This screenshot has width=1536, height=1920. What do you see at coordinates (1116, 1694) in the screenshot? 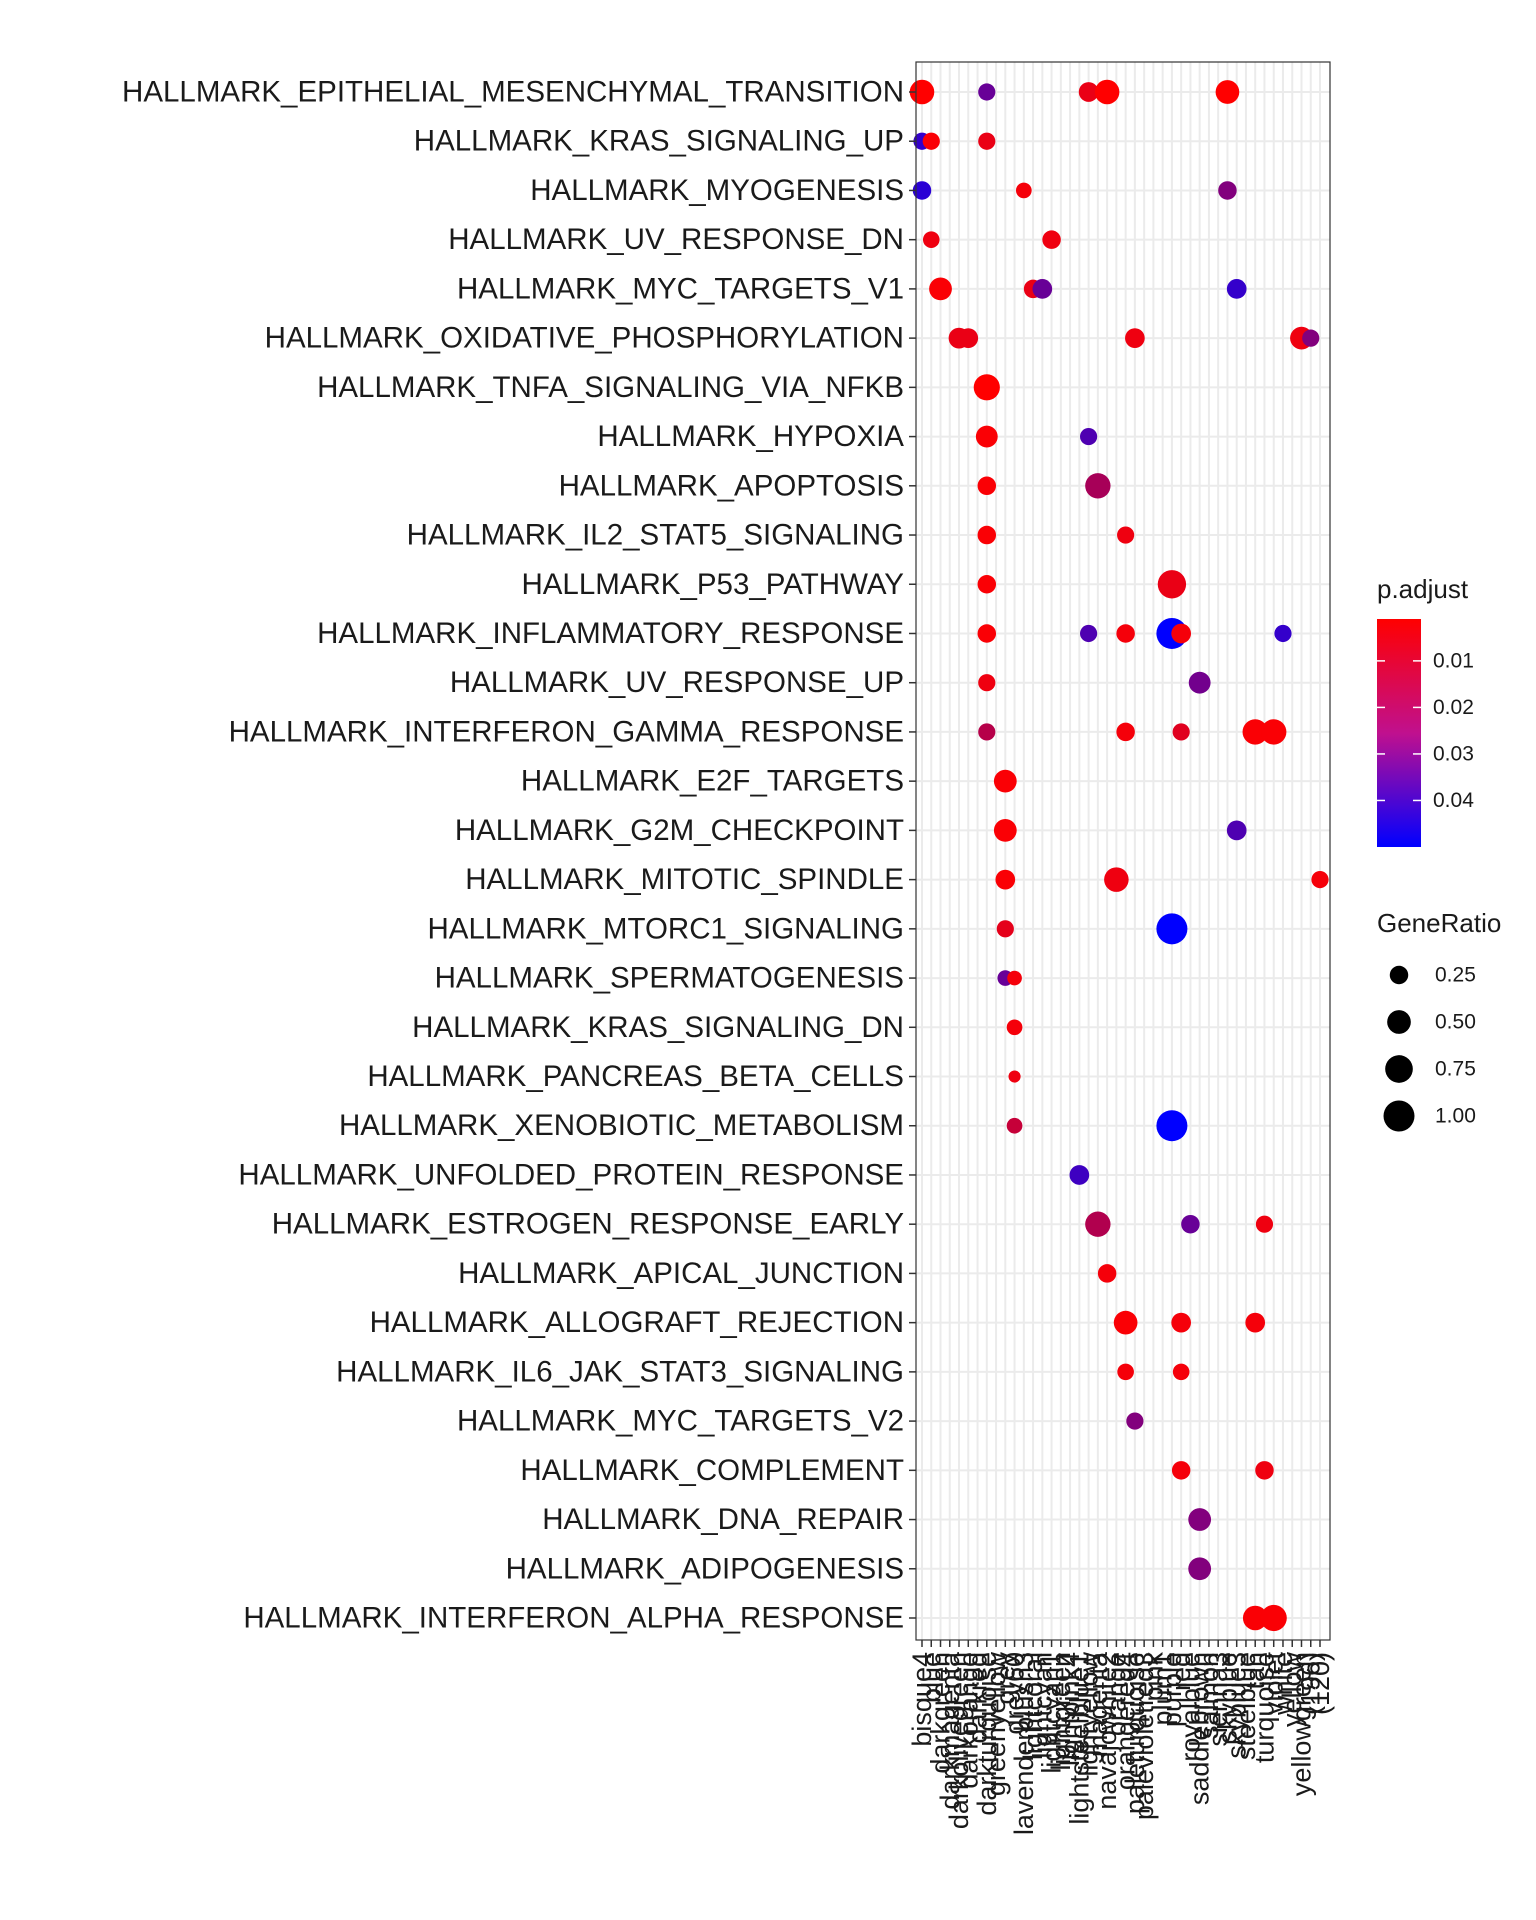
I see `x-tick-label: orange` at bounding box center [1116, 1694].